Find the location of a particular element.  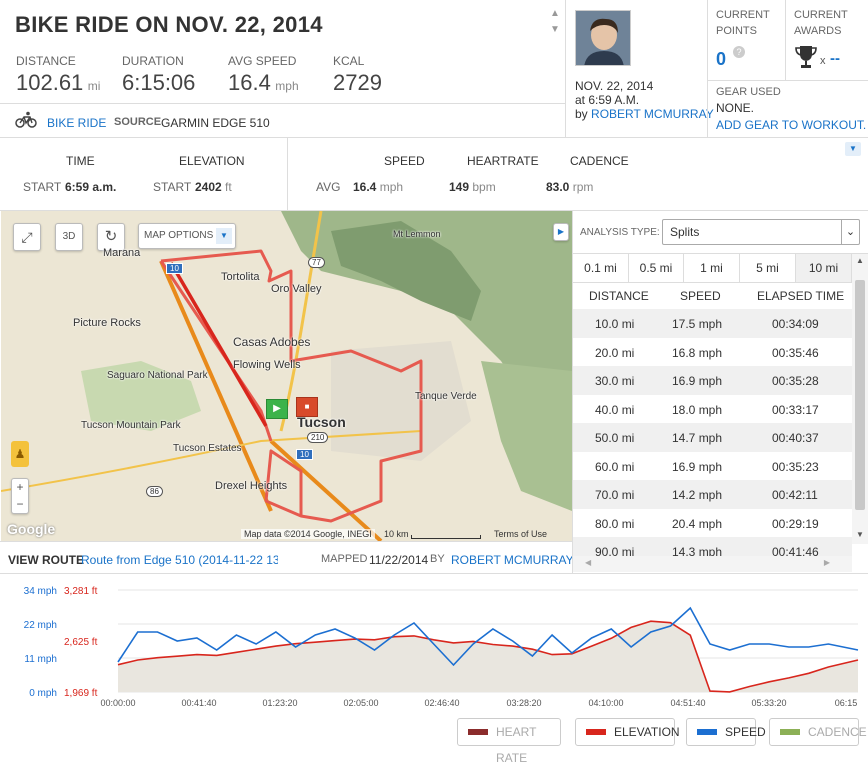

add-gear-link: ADD GEAR TO WORKOUT. is located at coordinates (791, 125).